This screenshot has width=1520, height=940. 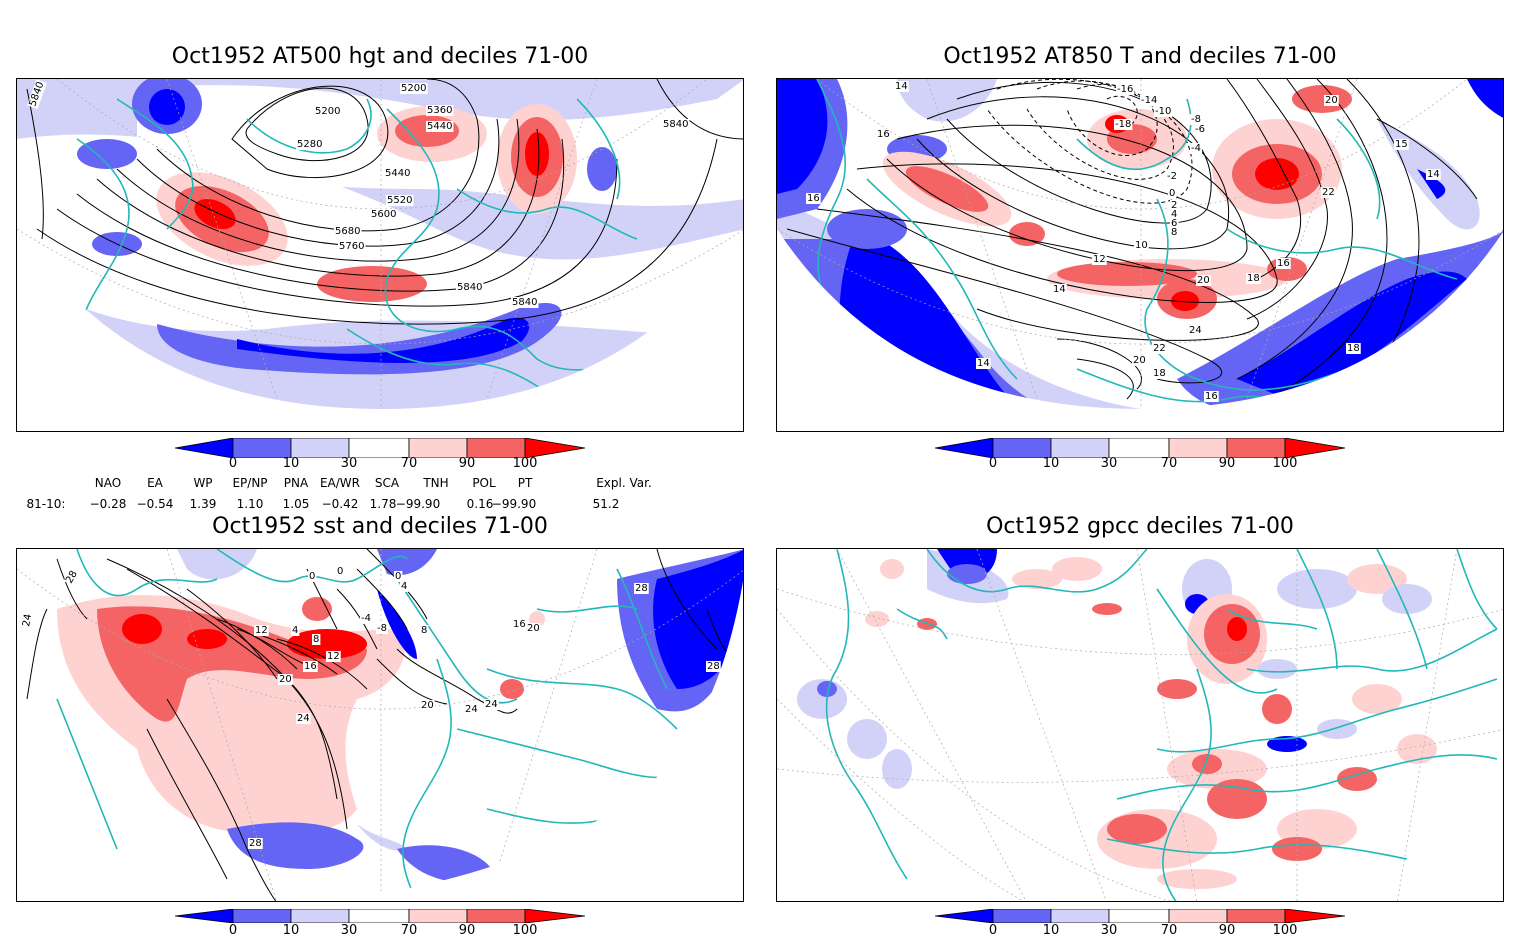 What do you see at coordinates (1174, 223) in the screenshot?
I see `contour-label: 6` at bounding box center [1174, 223].